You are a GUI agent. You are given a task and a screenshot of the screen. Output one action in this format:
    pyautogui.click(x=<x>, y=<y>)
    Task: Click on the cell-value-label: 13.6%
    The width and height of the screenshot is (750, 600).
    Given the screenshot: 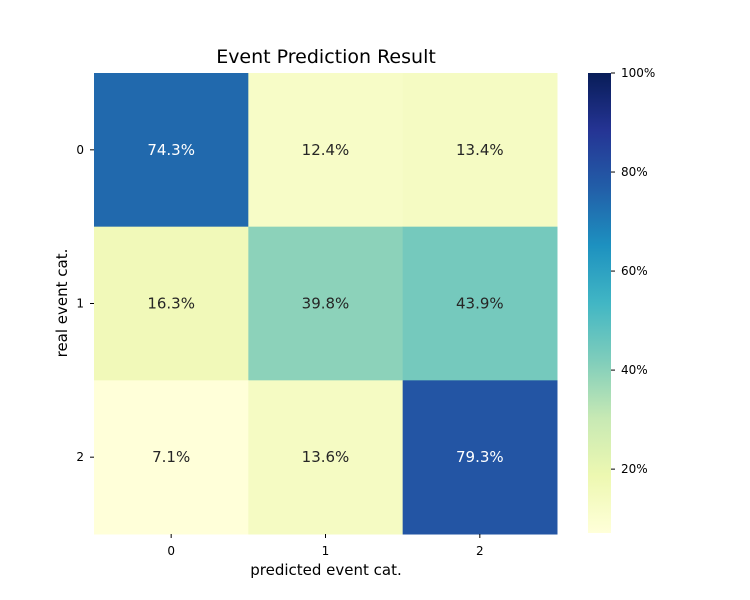 What is the action you would take?
    pyautogui.click(x=326, y=457)
    